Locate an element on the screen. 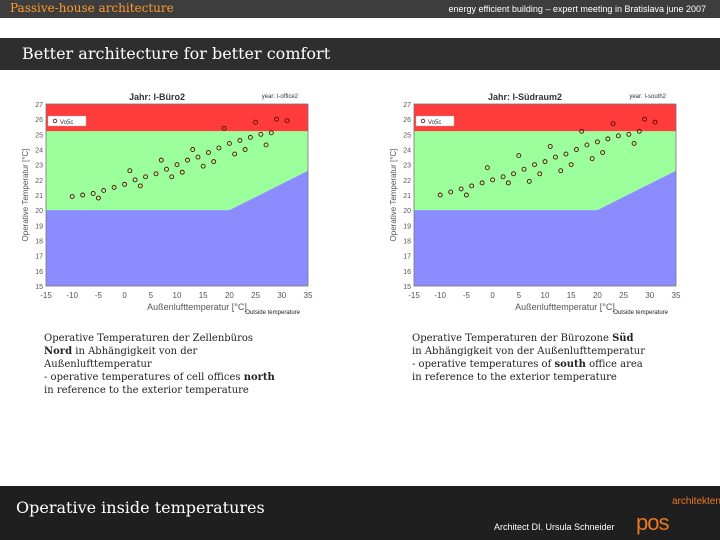 This screenshot has width=720, height=540. x-tick-label: 35 is located at coordinates (676, 295).